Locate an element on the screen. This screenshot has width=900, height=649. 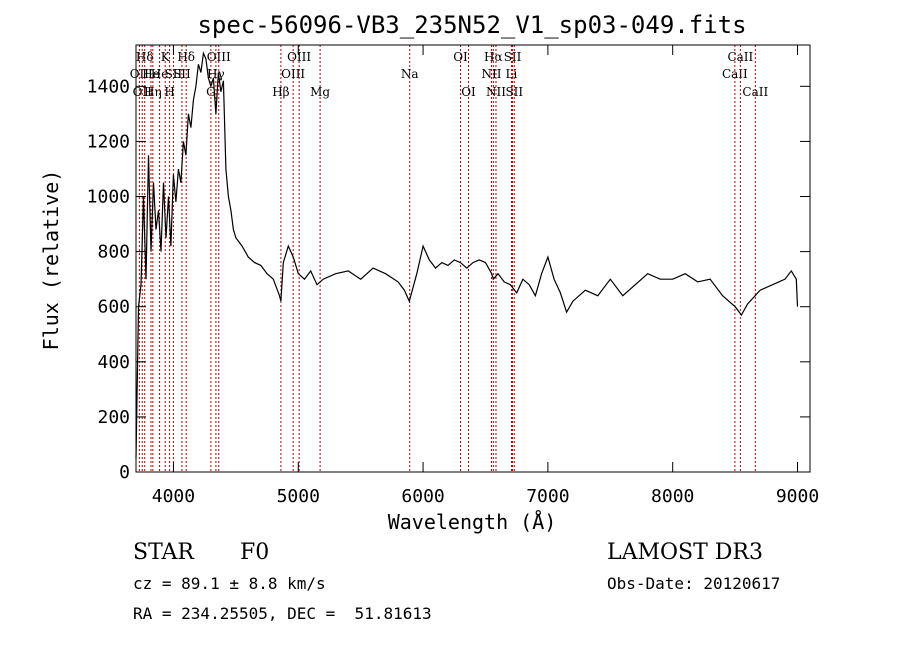
y-tick-label: 800 is located at coordinates (113, 252).